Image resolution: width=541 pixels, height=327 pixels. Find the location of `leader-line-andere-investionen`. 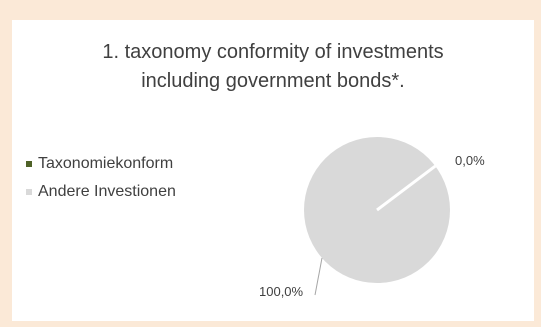

leader-line-andere-investionen is located at coordinates (318, 276).